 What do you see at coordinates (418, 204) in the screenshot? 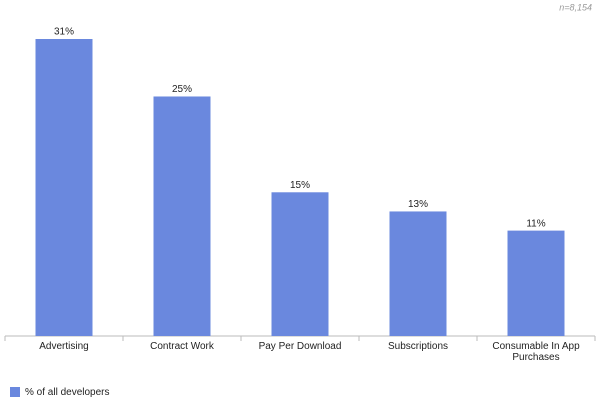
I see `data-label: 13%` at bounding box center [418, 204].